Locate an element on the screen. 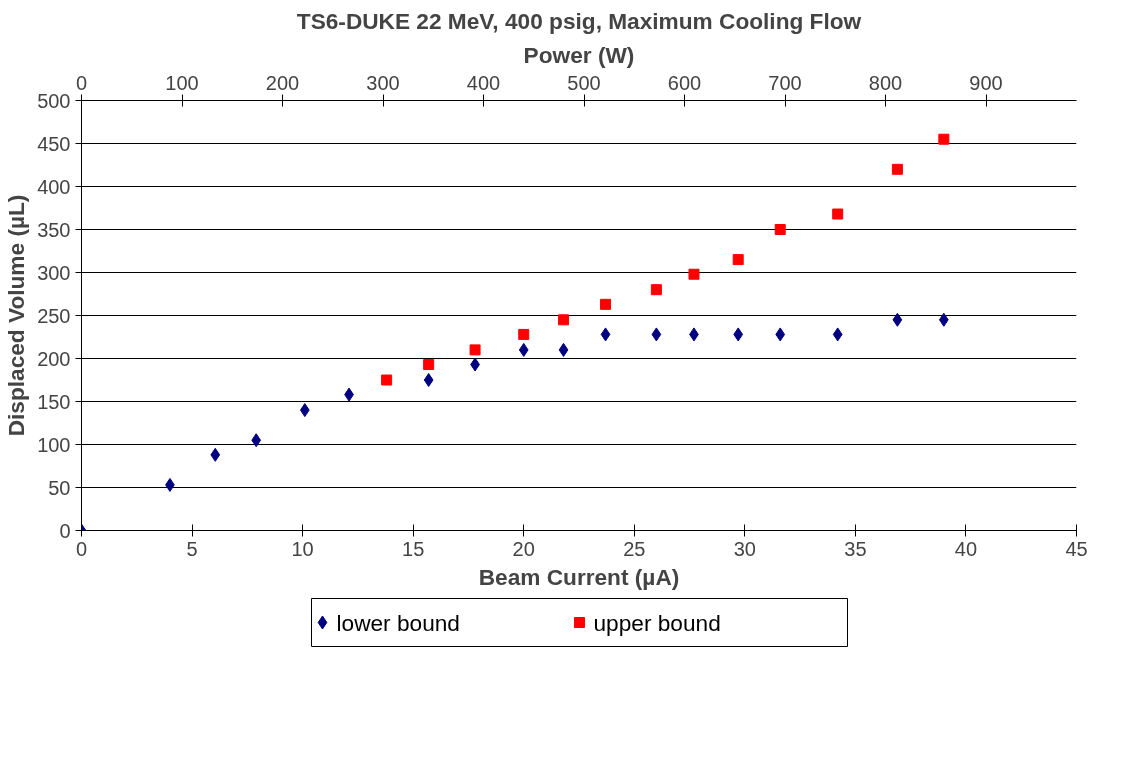 The image size is (1131, 777). x-tick-label: 15 is located at coordinates (413, 548).